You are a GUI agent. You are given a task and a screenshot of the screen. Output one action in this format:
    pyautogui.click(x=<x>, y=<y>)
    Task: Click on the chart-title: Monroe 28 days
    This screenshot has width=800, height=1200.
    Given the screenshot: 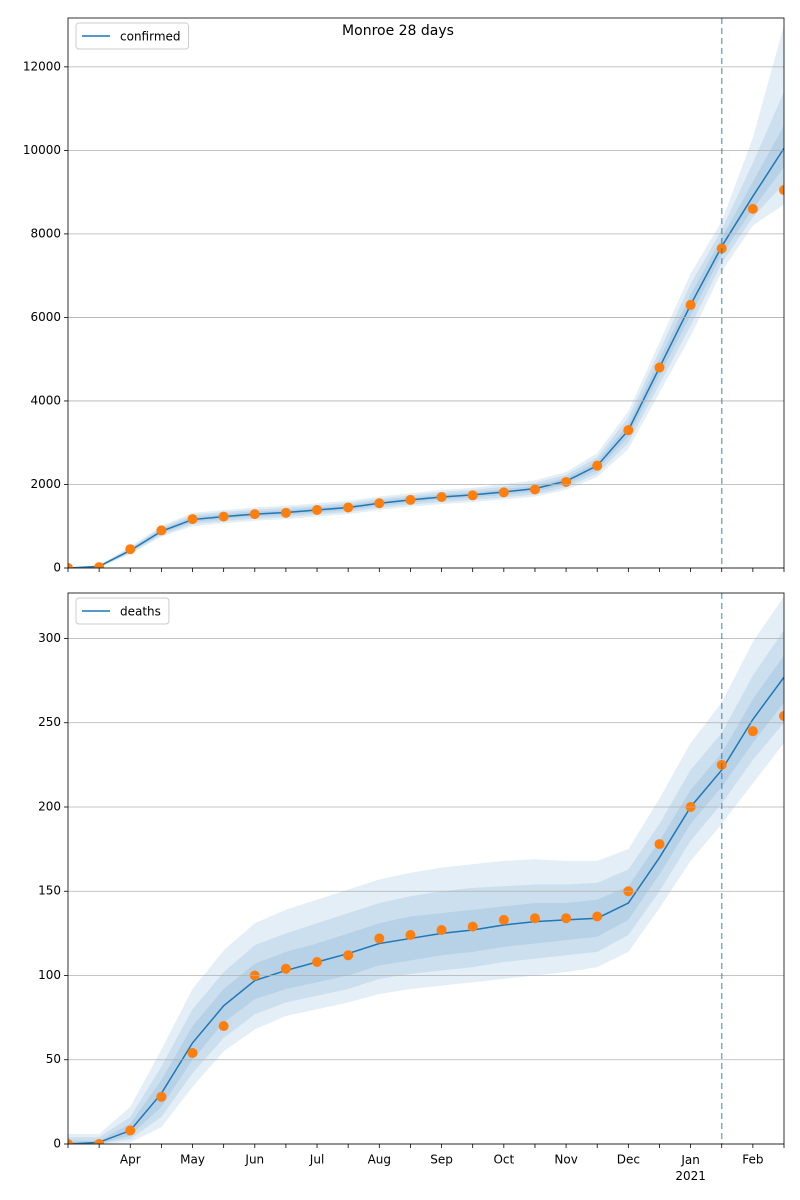 What is the action you would take?
    pyautogui.click(x=398, y=31)
    